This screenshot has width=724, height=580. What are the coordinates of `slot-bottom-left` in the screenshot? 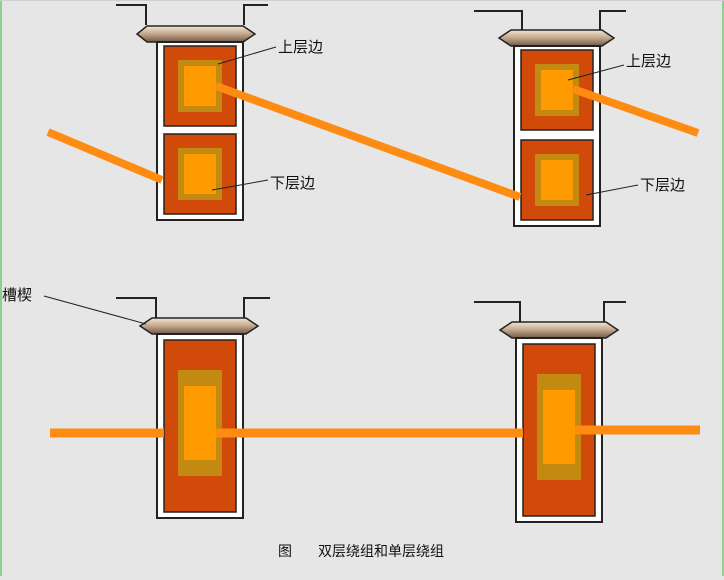 It's located at (193, 408).